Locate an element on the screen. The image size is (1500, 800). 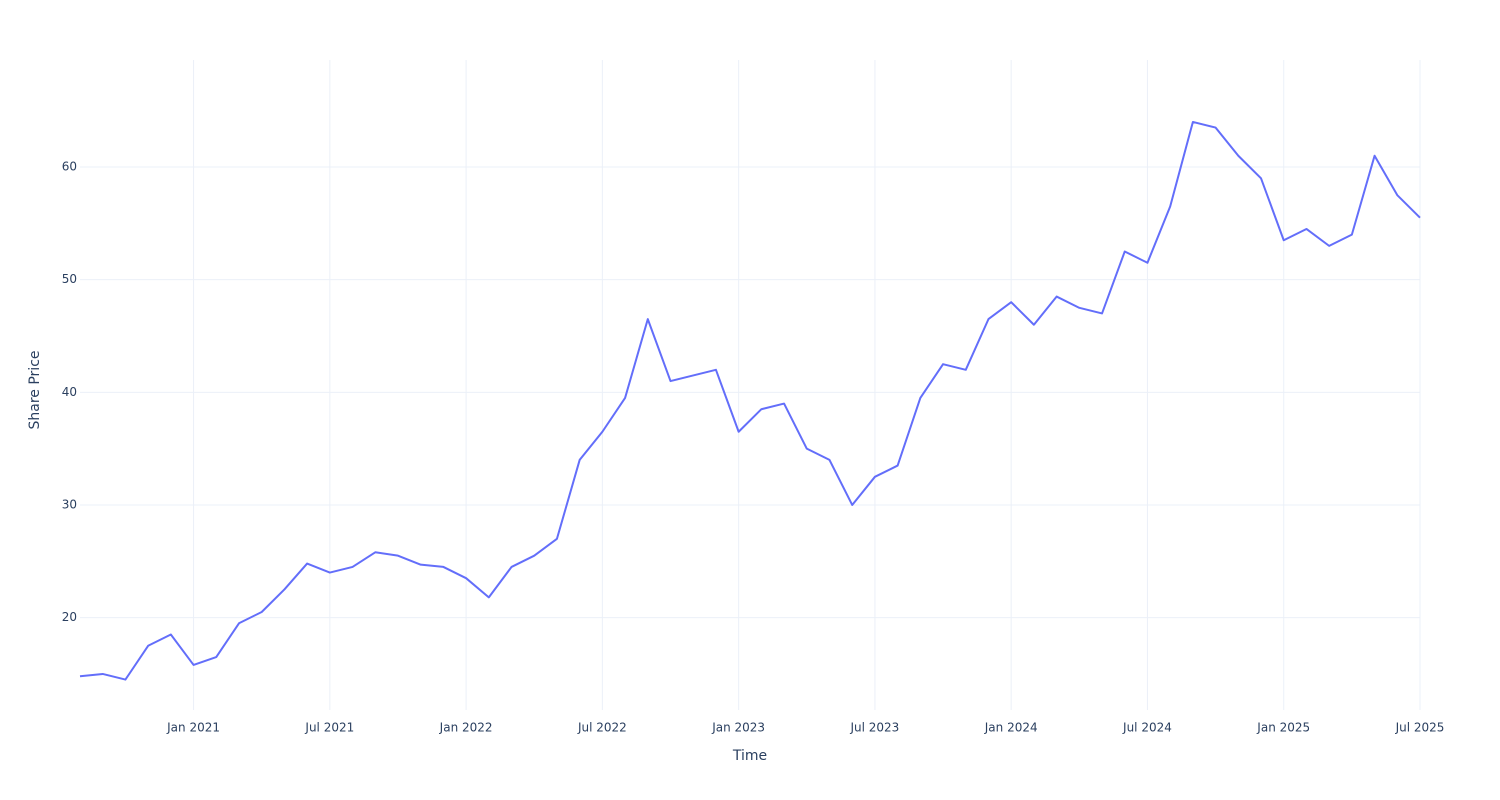
x-tick-label: Jan 2025 is located at coordinates (1283, 728).